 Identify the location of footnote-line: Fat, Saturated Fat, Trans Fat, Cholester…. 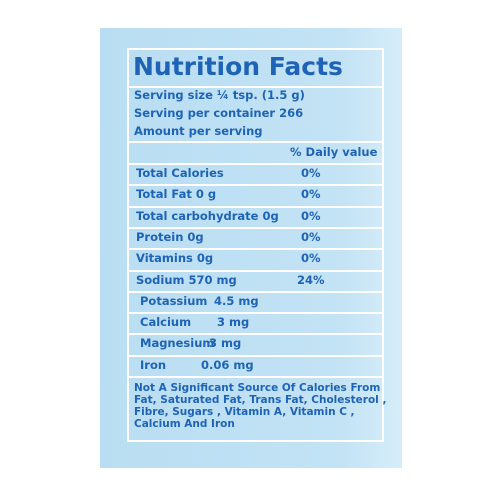
(260, 400).